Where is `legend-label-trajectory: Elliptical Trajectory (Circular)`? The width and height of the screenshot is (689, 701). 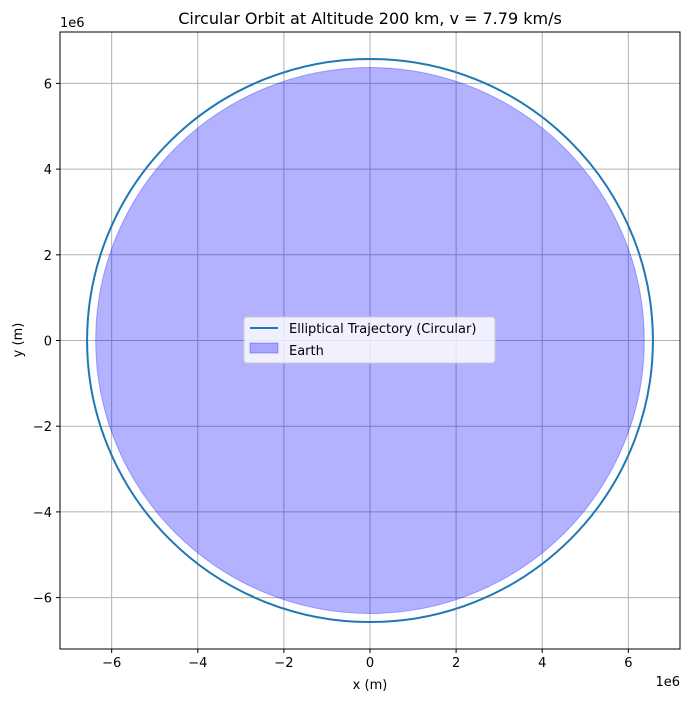
legend-label-trajectory: Elliptical Trajectory (Circular) is located at coordinates (382, 329).